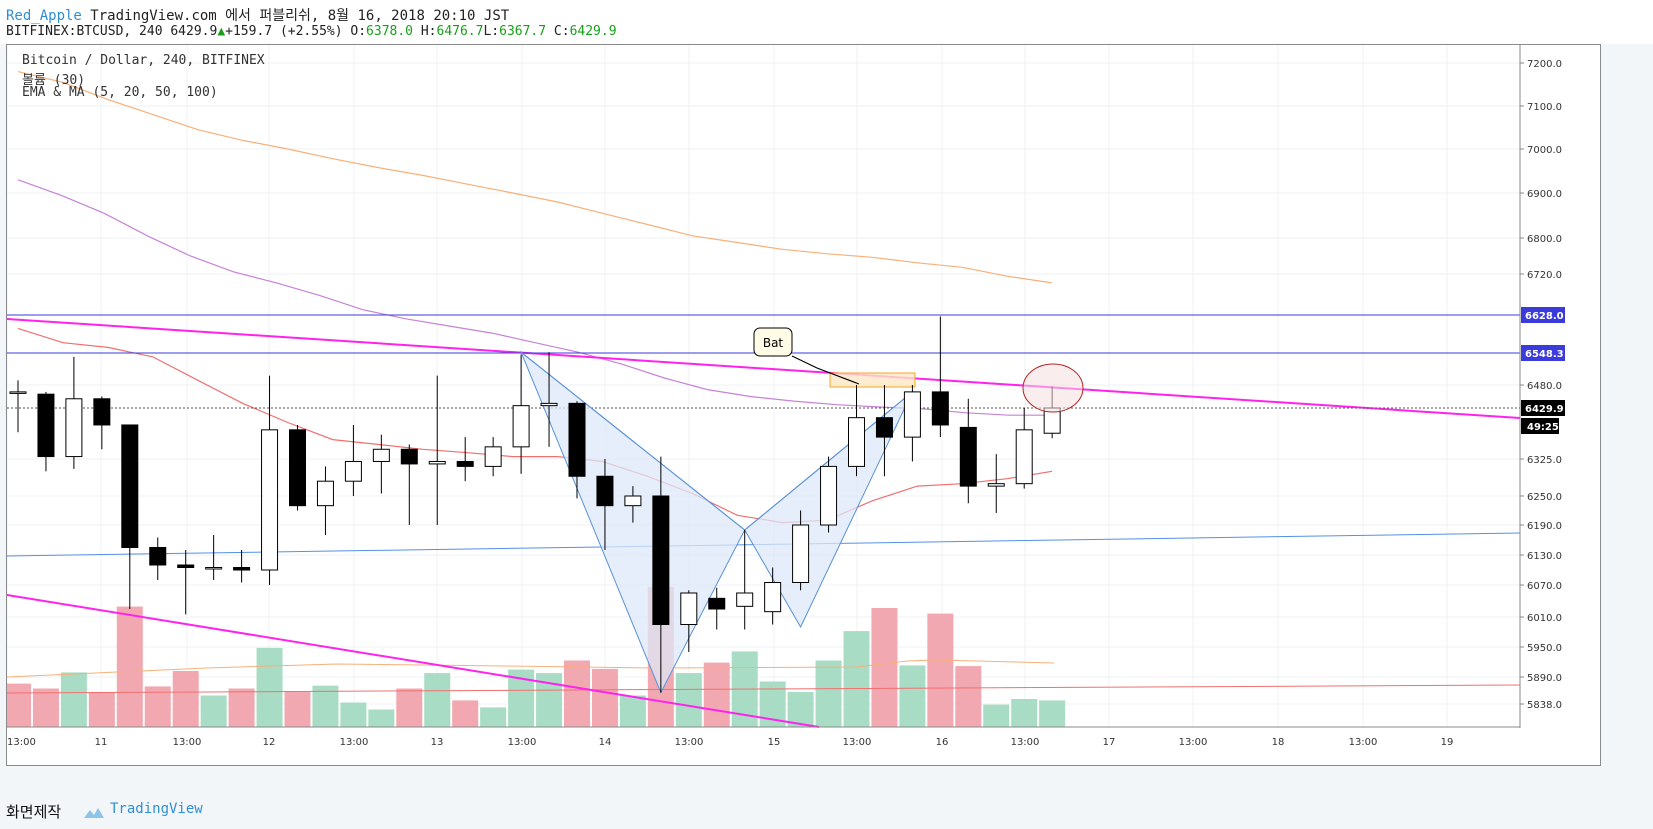 This screenshot has height=829, width=1653. I want to click on bat-callout-box, so click(773, 342).